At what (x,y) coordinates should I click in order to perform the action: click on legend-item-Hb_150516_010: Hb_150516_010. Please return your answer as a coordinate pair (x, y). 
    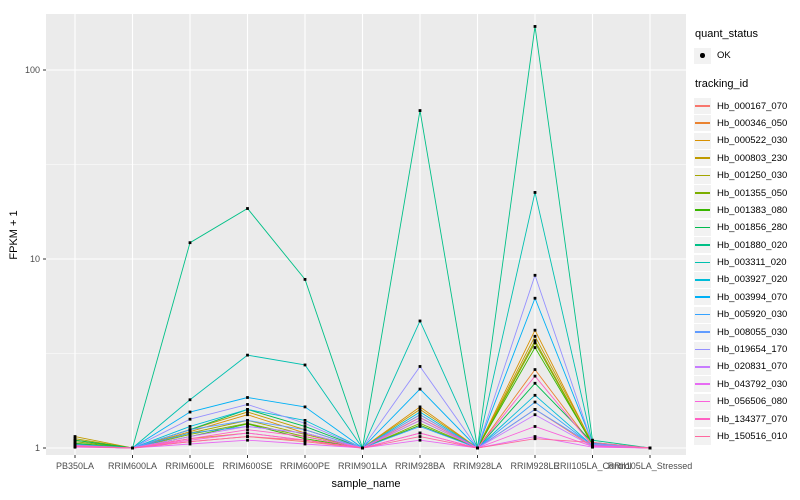
    Looking at the image, I should click on (747, 436).